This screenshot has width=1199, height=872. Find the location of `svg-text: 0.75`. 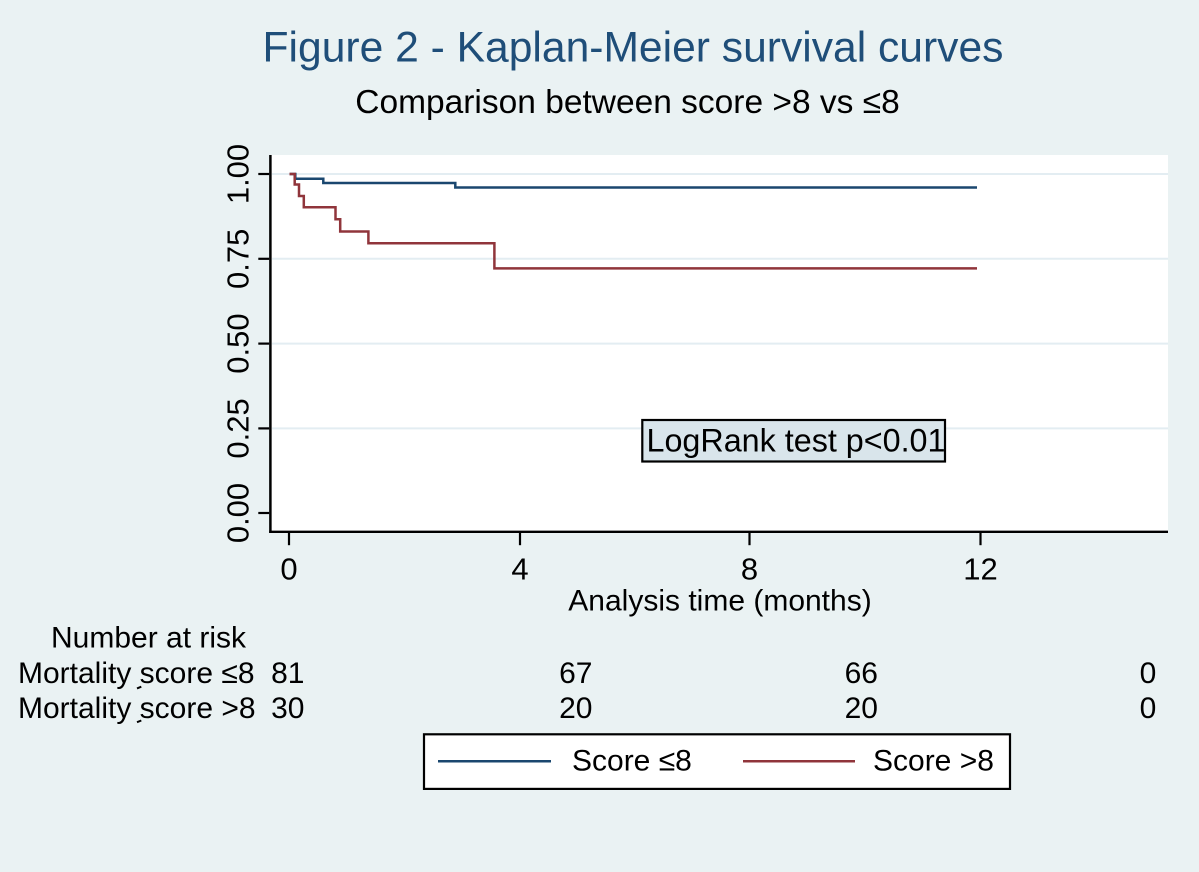

svg-text: 0.75 is located at coordinates (238, 259).